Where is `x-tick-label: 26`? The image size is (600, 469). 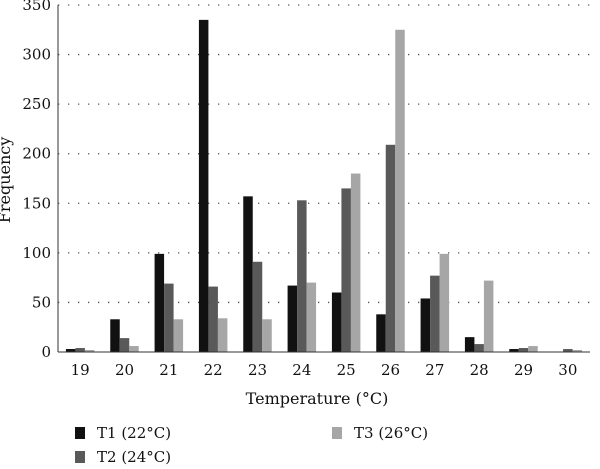
x-tick-label: 26 is located at coordinates (390, 370).